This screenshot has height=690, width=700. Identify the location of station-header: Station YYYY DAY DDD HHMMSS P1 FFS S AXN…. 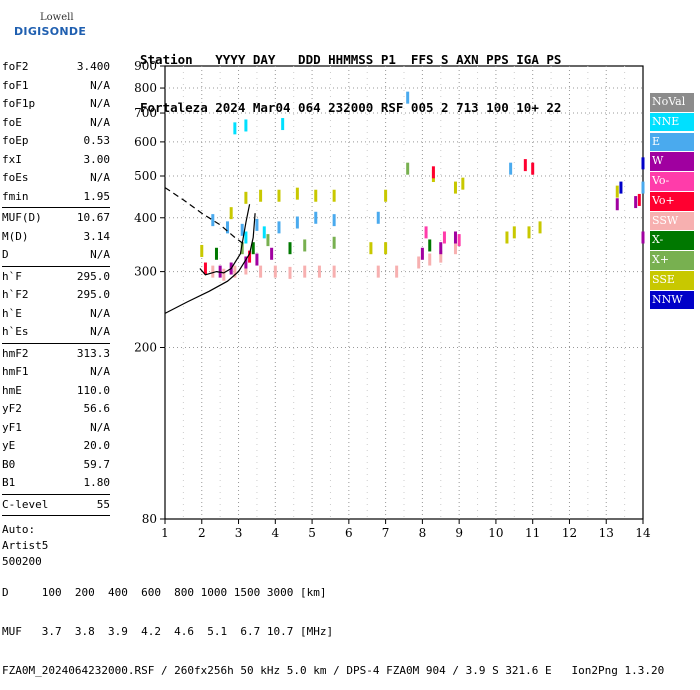
(350, 76).